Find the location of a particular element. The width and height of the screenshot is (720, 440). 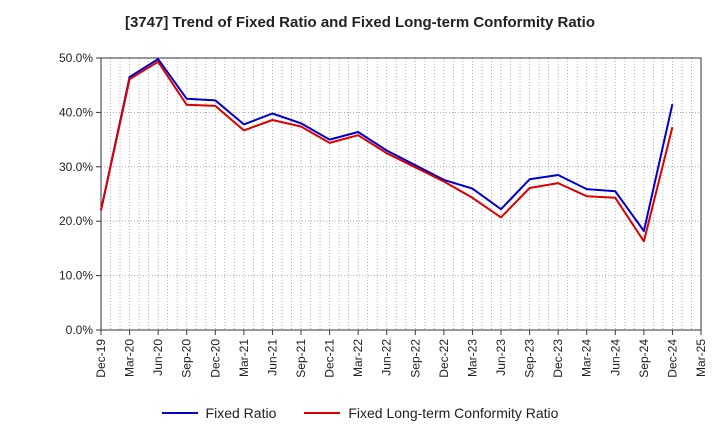

legend-swatch-fixed-ratio is located at coordinates (179, 413).